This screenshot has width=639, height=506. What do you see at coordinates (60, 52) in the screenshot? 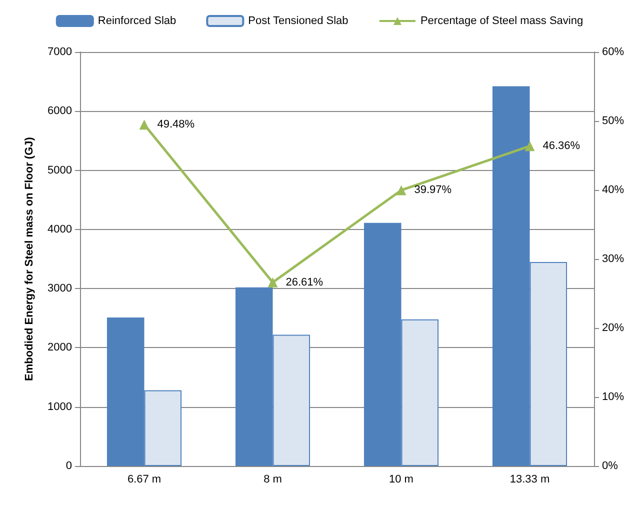
I see `y-tick-label: 7000` at bounding box center [60, 52].